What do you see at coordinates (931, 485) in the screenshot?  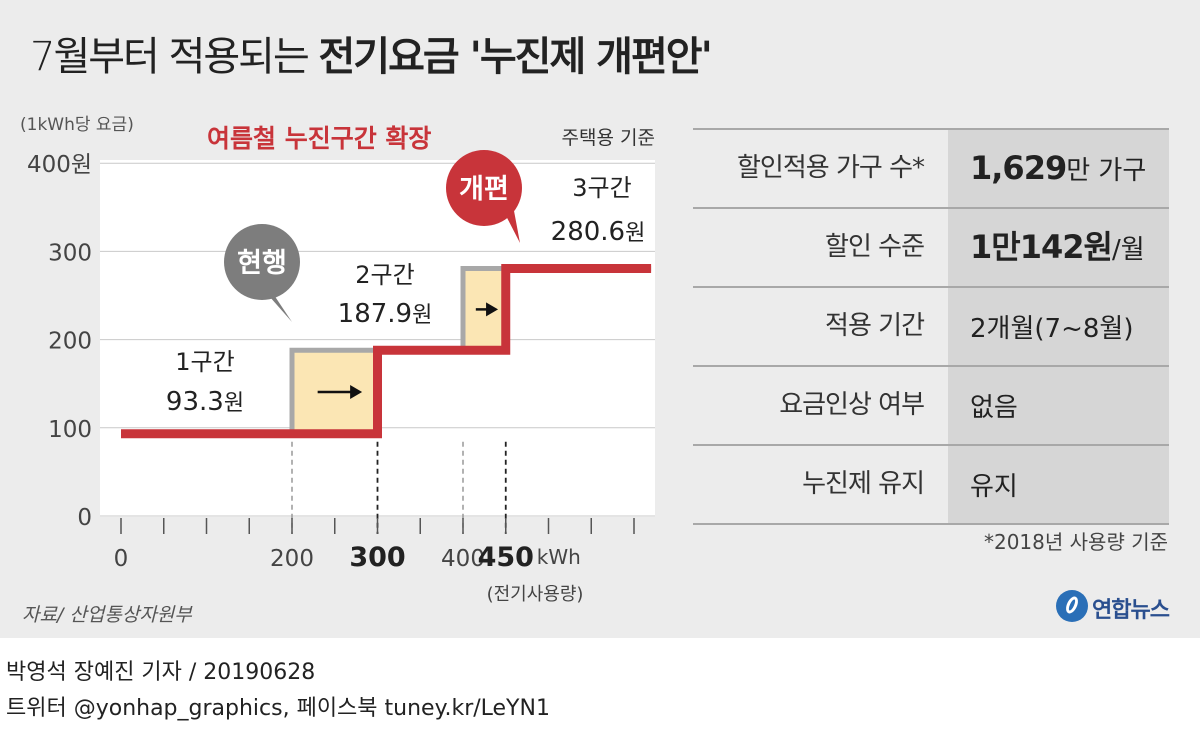 I see `table-row: 누진제 유지 유지` at bounding box center [931, 485].